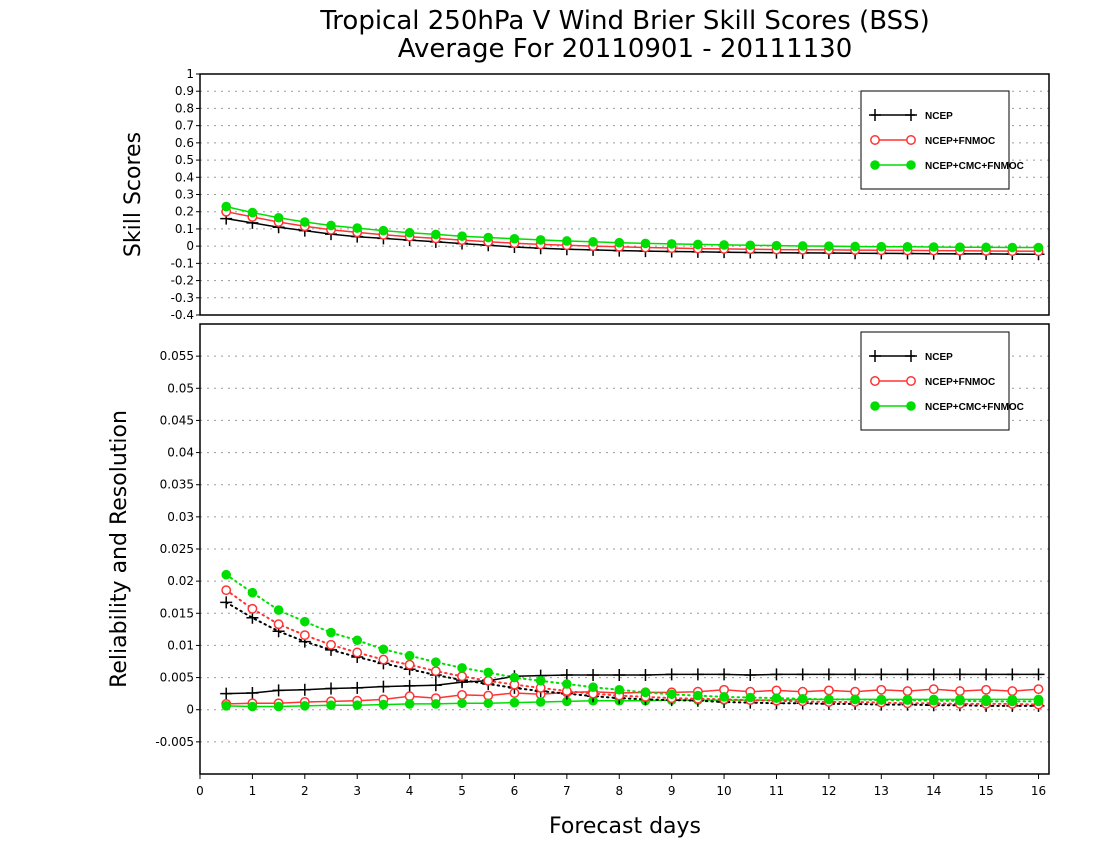 The height and width of the screenshot is (850, 1100). What do you see at coordinates (184, 212) in the screenshot?
I see `y-tick-label: 0.2` at bounding box center [184, 212].